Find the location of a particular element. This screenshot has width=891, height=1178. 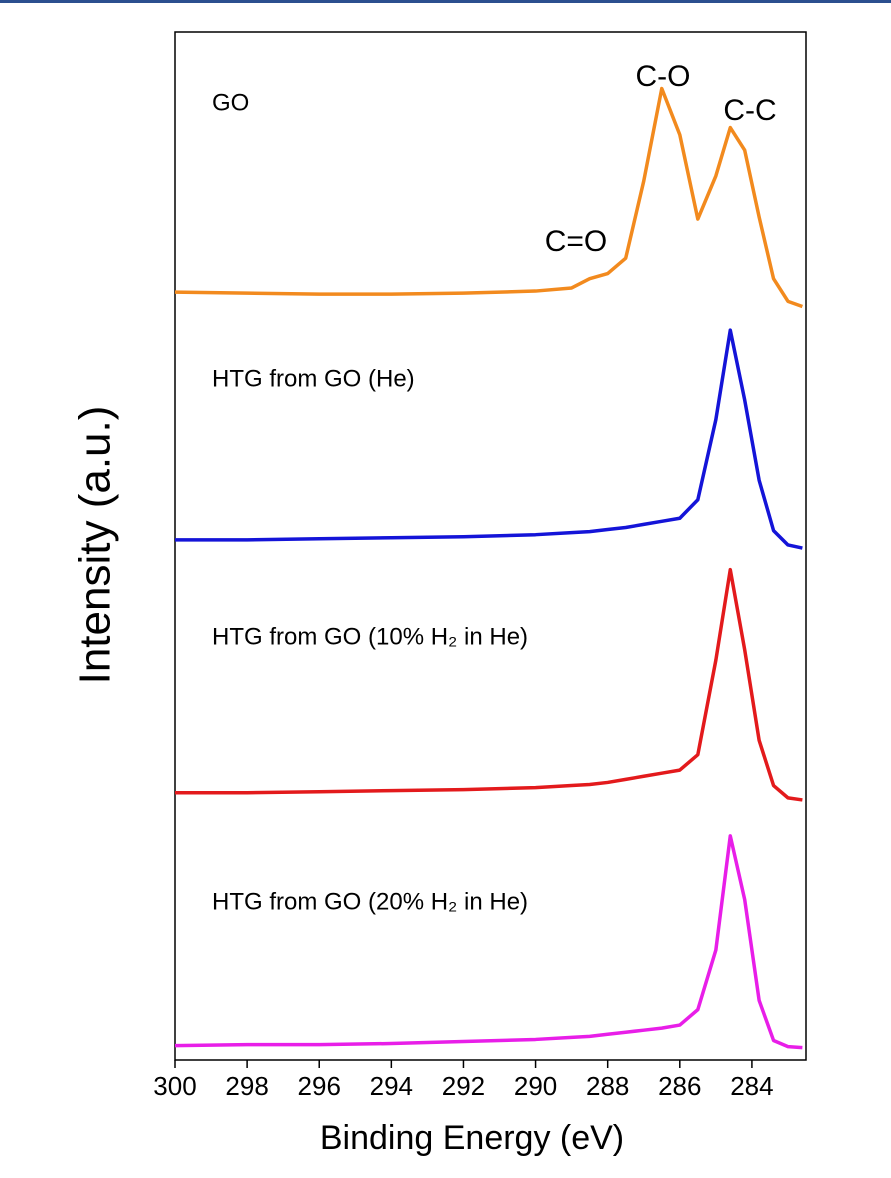

x-tick-label: 300 is located at coordinates (174, 1086).